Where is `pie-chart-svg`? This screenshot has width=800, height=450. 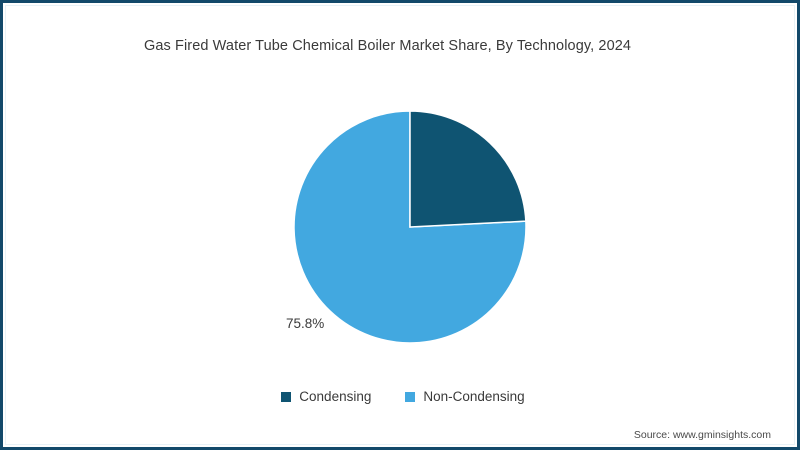
pie-chart-svg is located at coordinates (410, 227).